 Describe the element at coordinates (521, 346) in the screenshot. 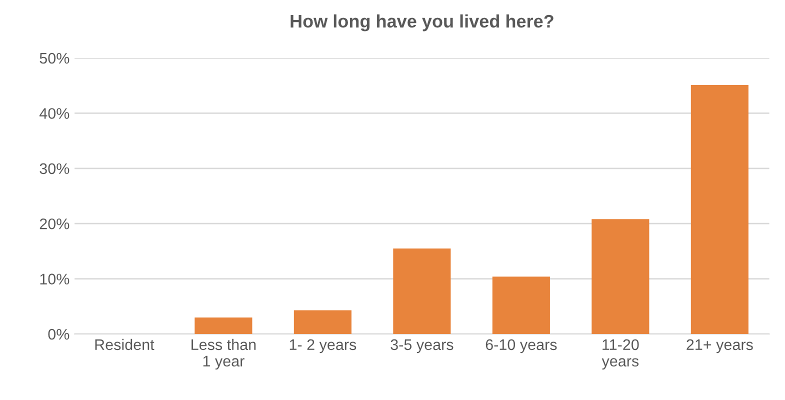

I see `x-tick-label: 6-10 years` at that location.